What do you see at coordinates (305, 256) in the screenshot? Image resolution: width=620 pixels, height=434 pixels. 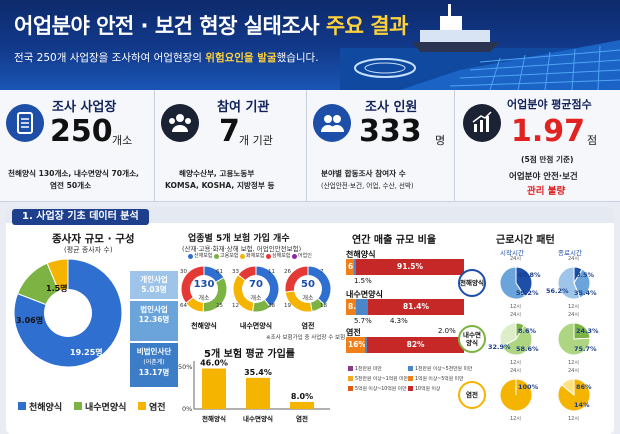 I see `legend-label: 어업인` at bounding box center [305, 256].